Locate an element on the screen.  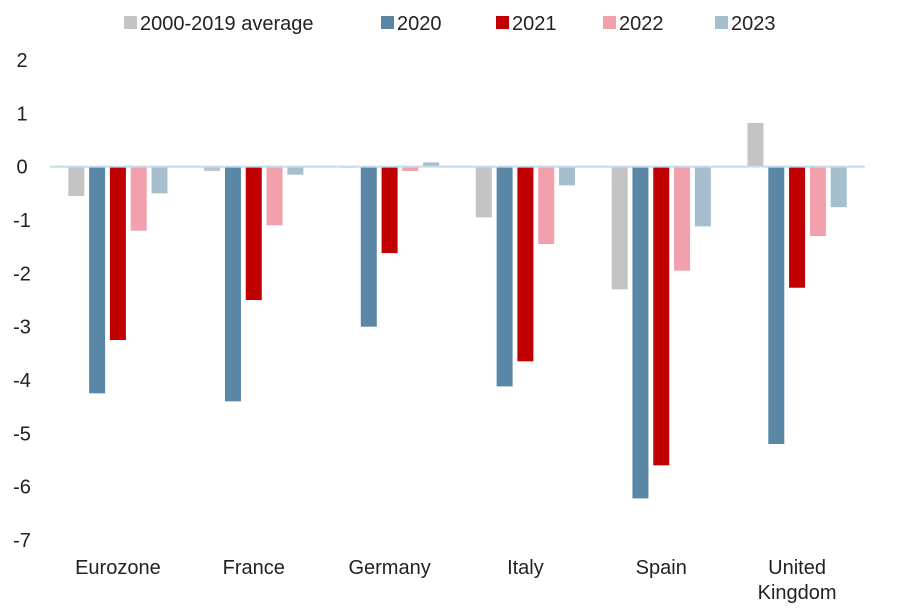
x-category-label-line: France is located at coordinates (254, 568).